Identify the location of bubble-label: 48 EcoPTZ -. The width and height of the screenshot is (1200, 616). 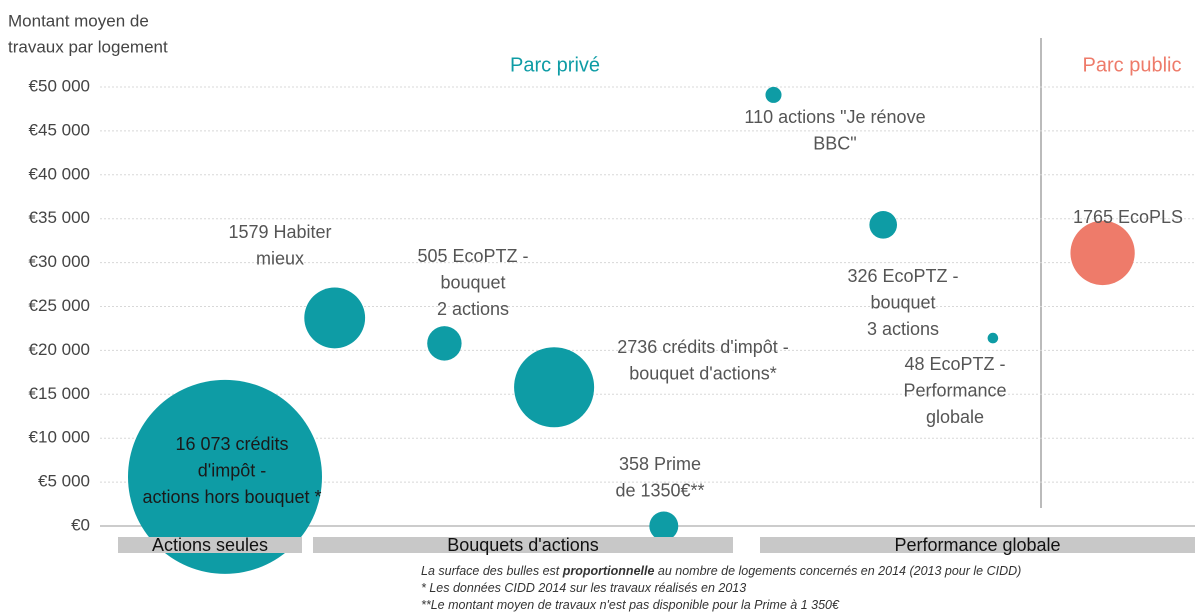
(954, 364).